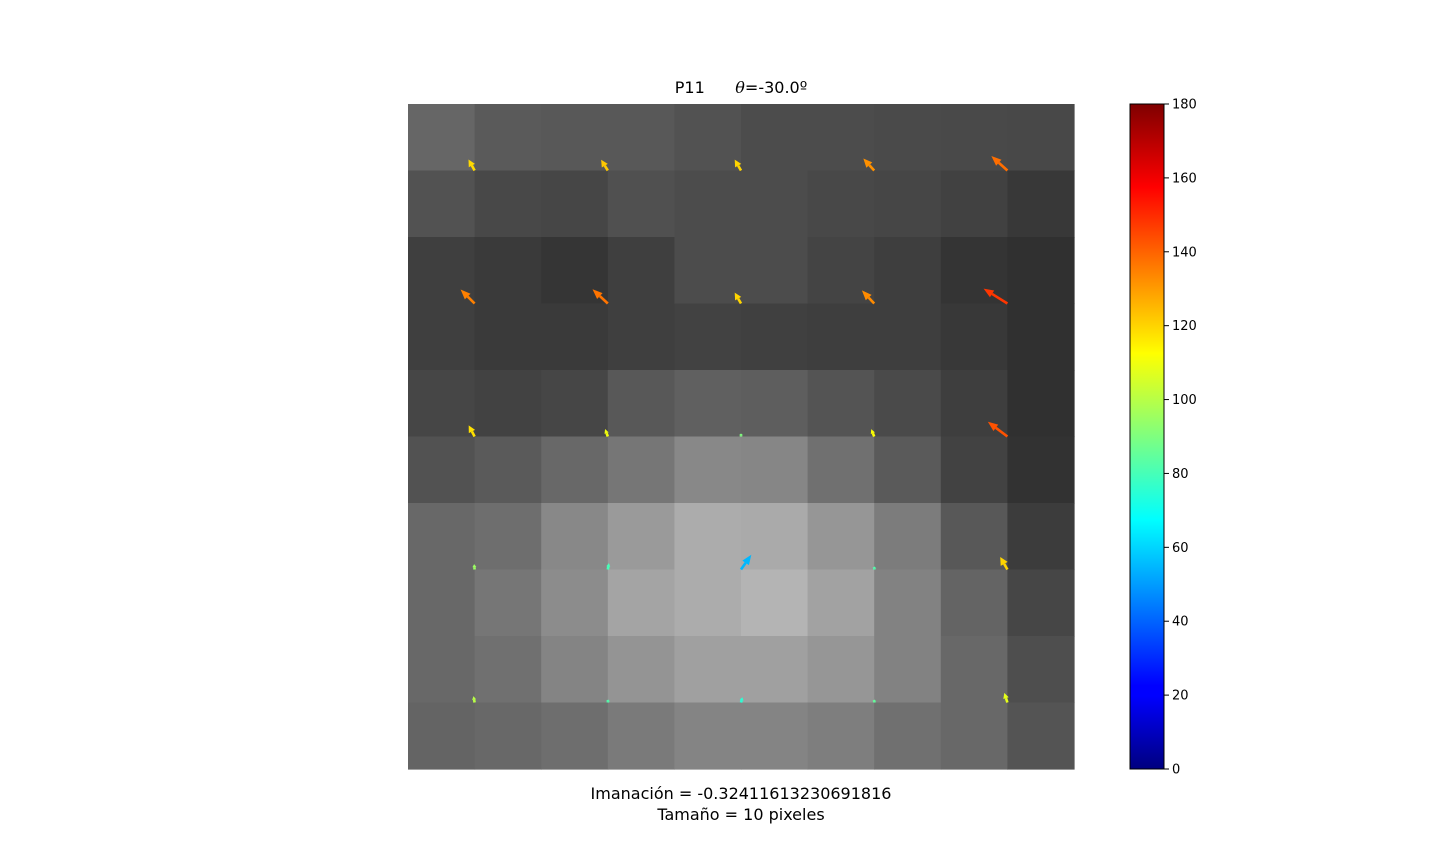 The height and width of the screenshot is (864, 1440). I want to click on colorbar-tick-label: 100, so click(1184, 400).